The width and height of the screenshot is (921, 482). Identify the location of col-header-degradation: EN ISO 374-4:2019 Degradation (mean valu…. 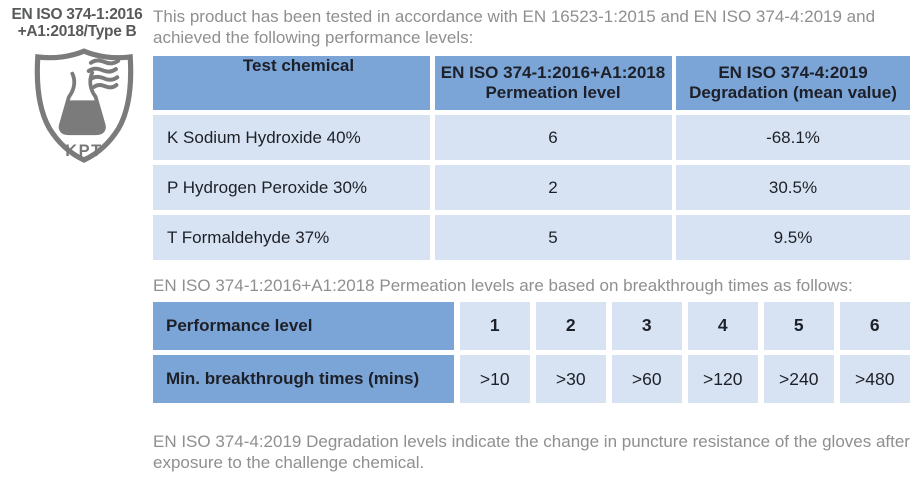
(793, 83).